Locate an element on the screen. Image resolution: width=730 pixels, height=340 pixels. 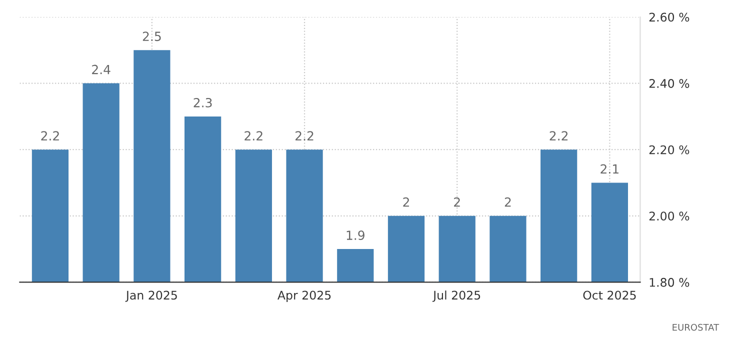
y-tick-label: 2.40 % is located at coordinates (669, 83).